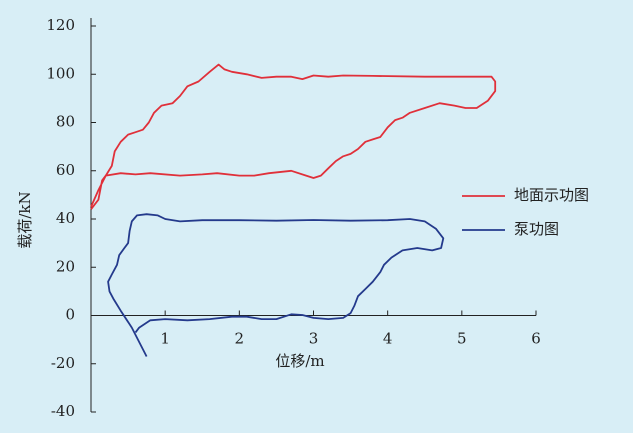 This screenshot has width=633, height=433. What do you see at coordinates (70, 315) in the screenshot?
I see `y-tick-label: 0` at bounding box center [70, 315].